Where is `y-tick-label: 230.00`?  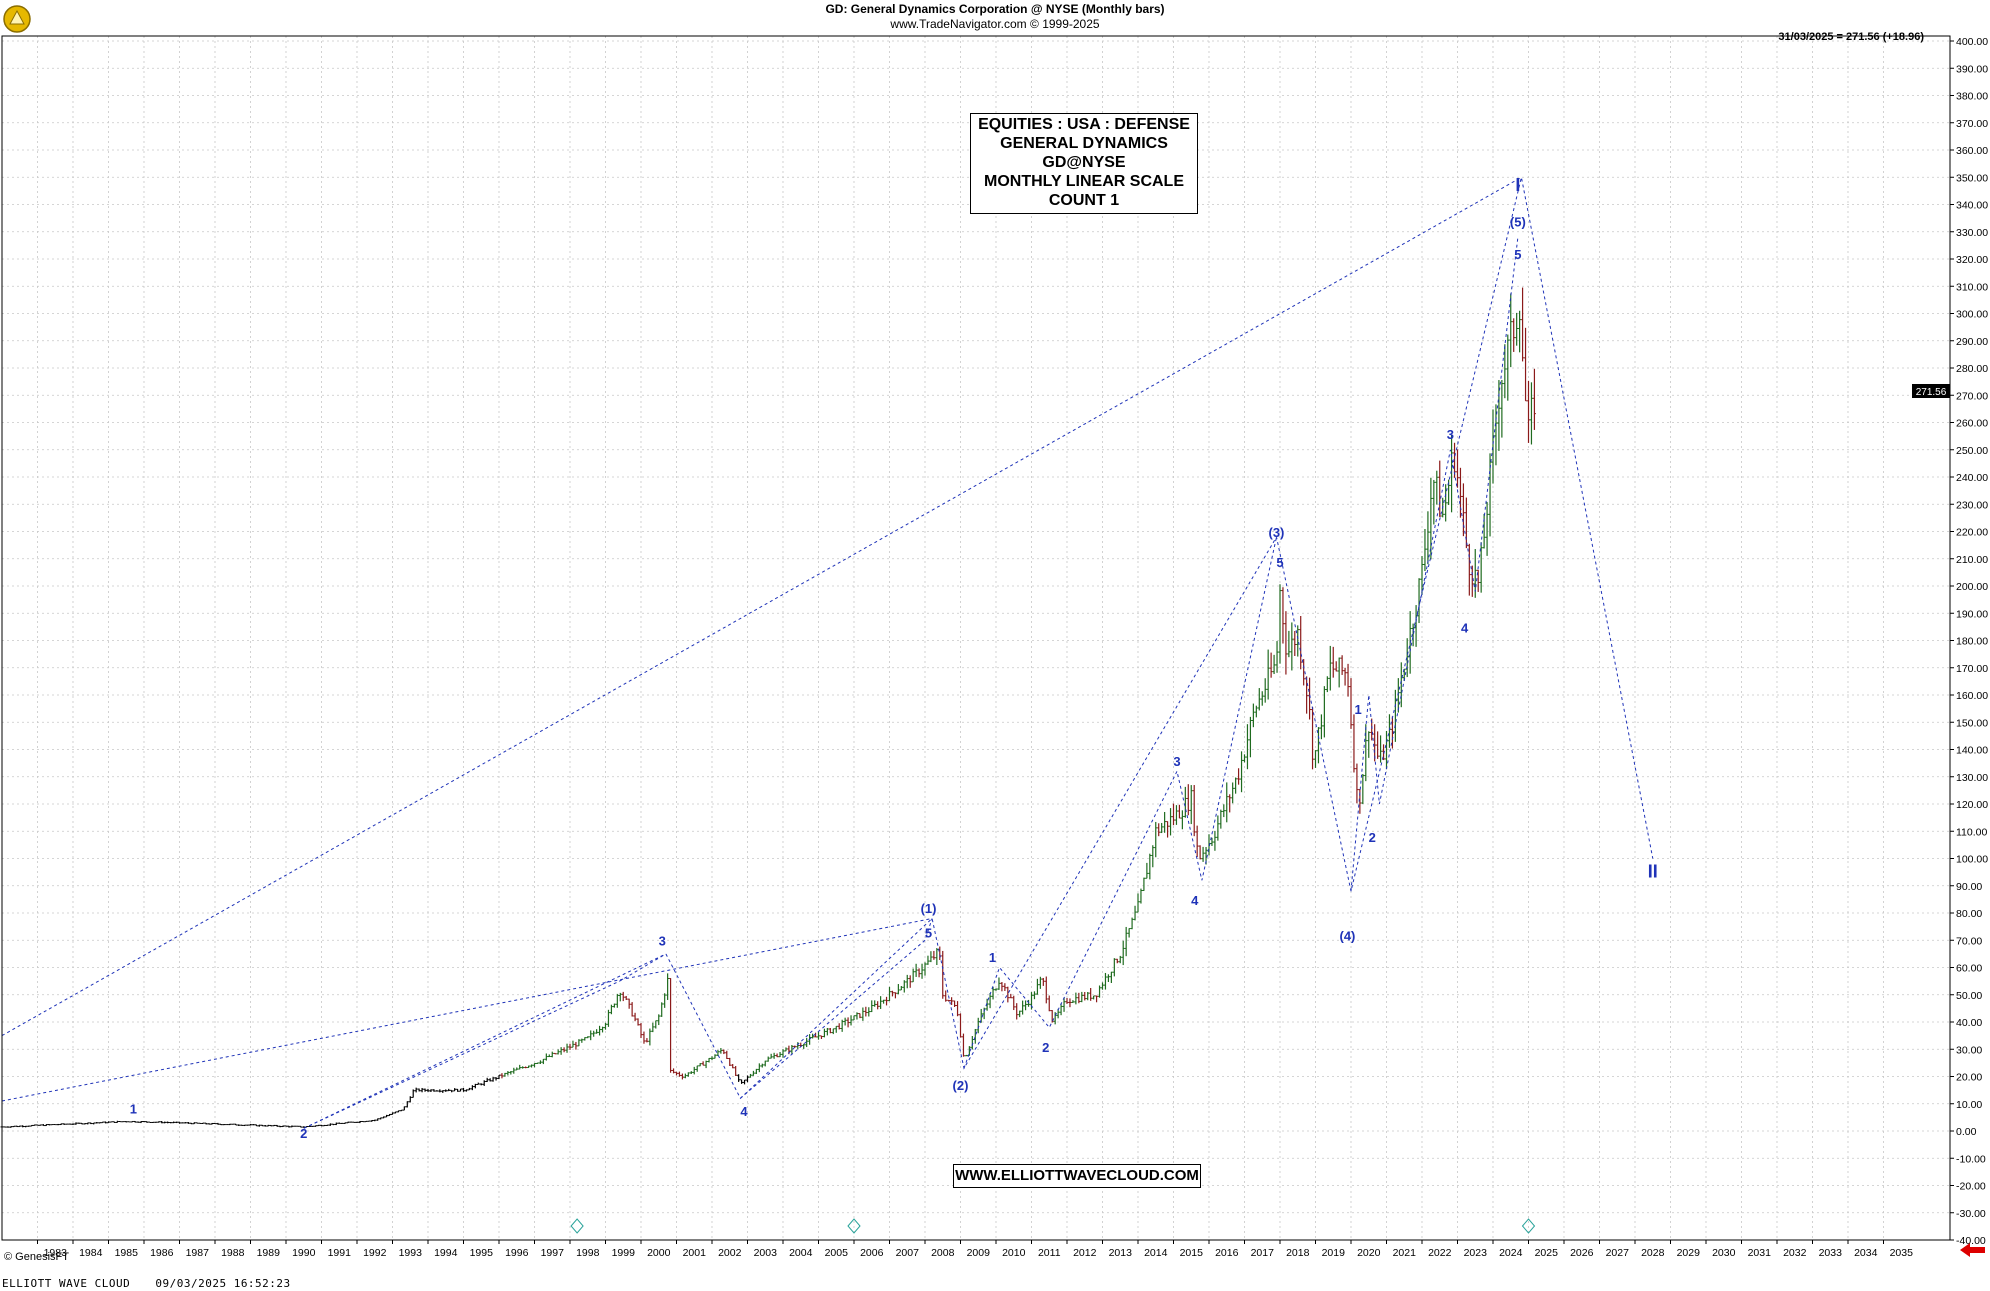 y-tick-label: 230.00 is located at coordinates (1972, 505).